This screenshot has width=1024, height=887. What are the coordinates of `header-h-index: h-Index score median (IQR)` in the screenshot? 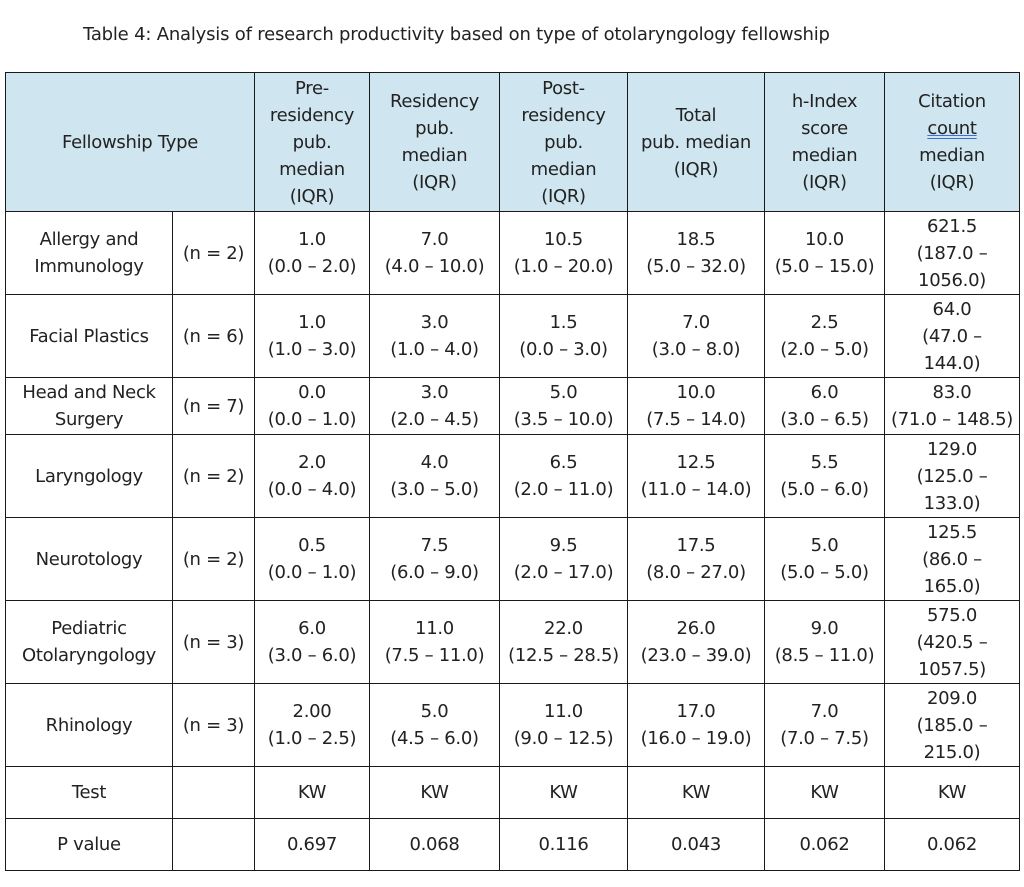 It's located at (824, 142).